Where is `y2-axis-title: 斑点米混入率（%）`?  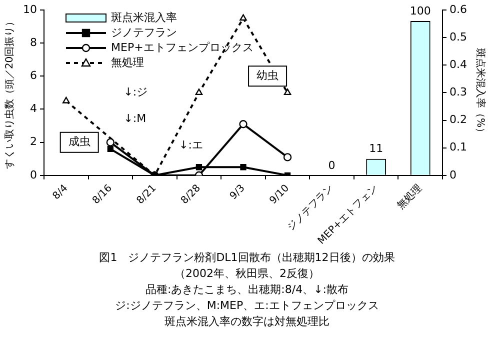 y2-axis-title: 斑点米混入率（%） is located at coordinates (480, 93).